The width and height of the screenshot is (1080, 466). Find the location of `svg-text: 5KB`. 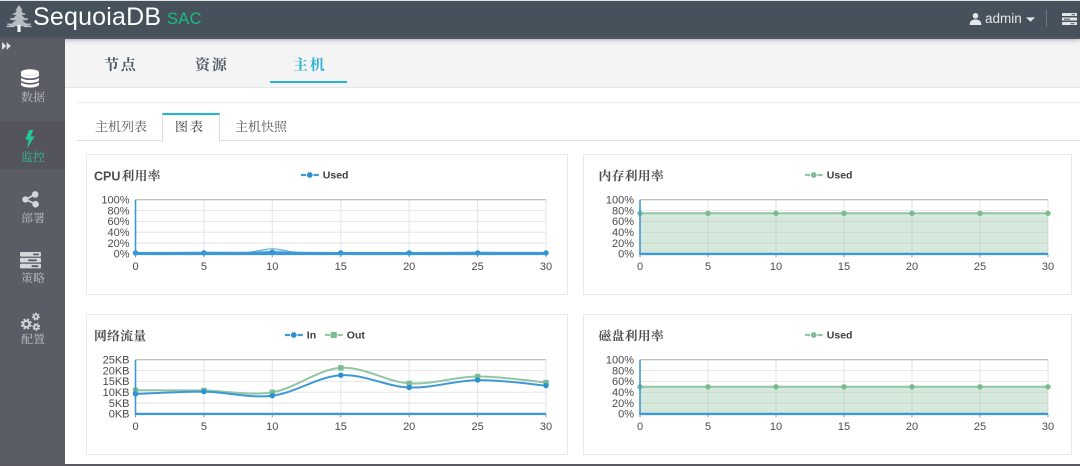

svg-text: 5KB is located at coordinates (119, 404).